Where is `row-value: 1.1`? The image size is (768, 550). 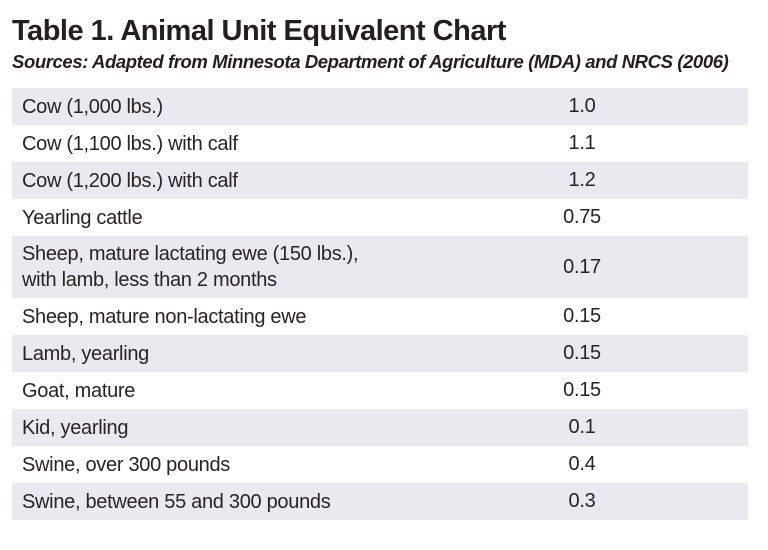 row-value: 1.1 is located at coordinates (582, 143).